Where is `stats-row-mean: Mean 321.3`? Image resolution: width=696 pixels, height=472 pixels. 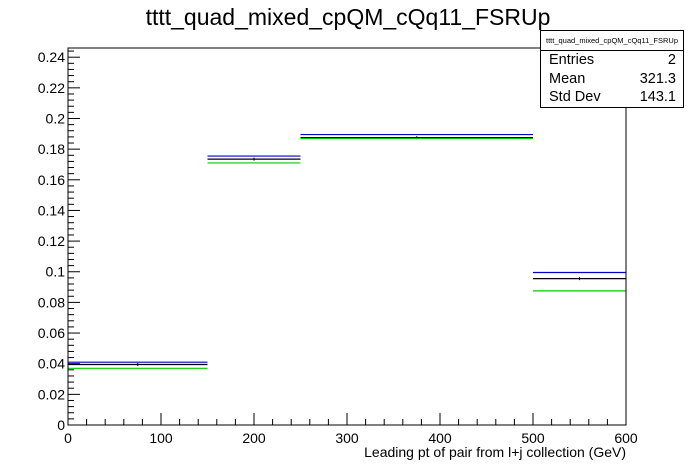 stats-row-mean: Mean 321.3 is located at coordinates (612, 79).